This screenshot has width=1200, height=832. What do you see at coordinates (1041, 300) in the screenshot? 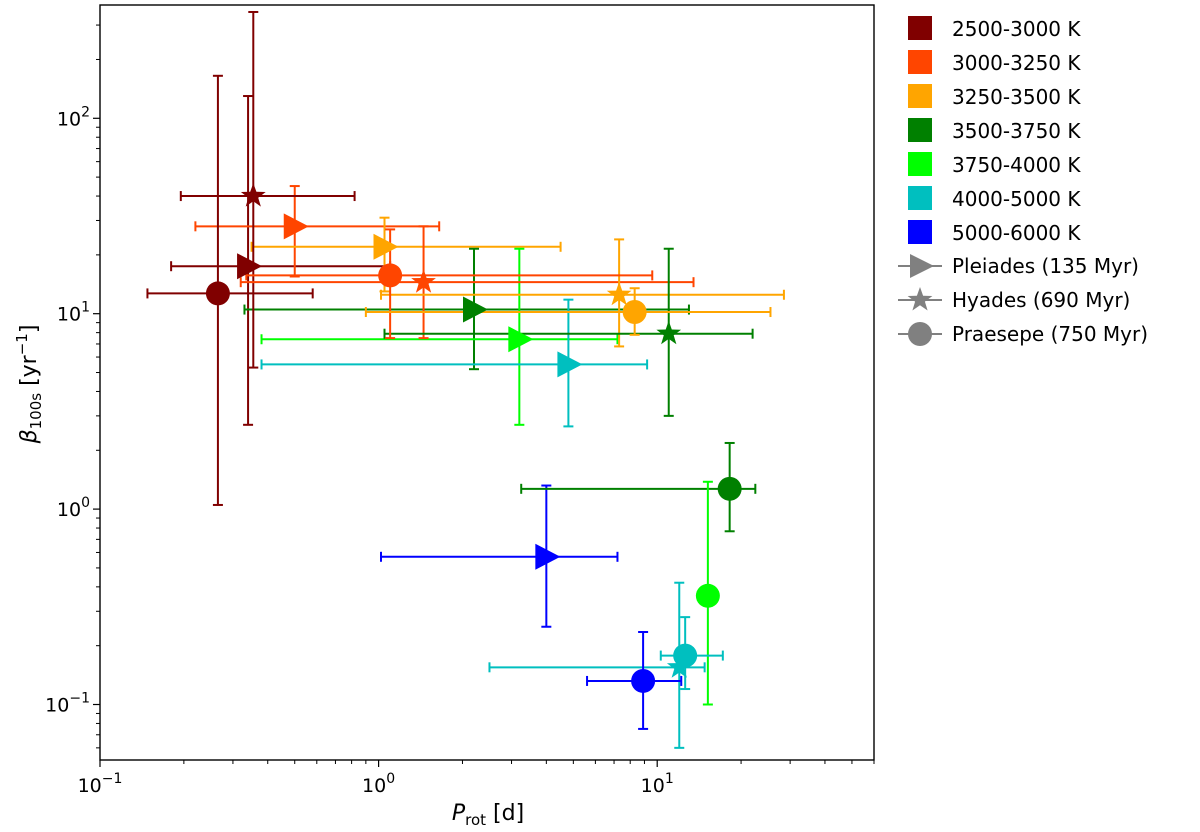
I see `legend-label: Hyades (690 Myr)` at bounding box center [1041, 300].